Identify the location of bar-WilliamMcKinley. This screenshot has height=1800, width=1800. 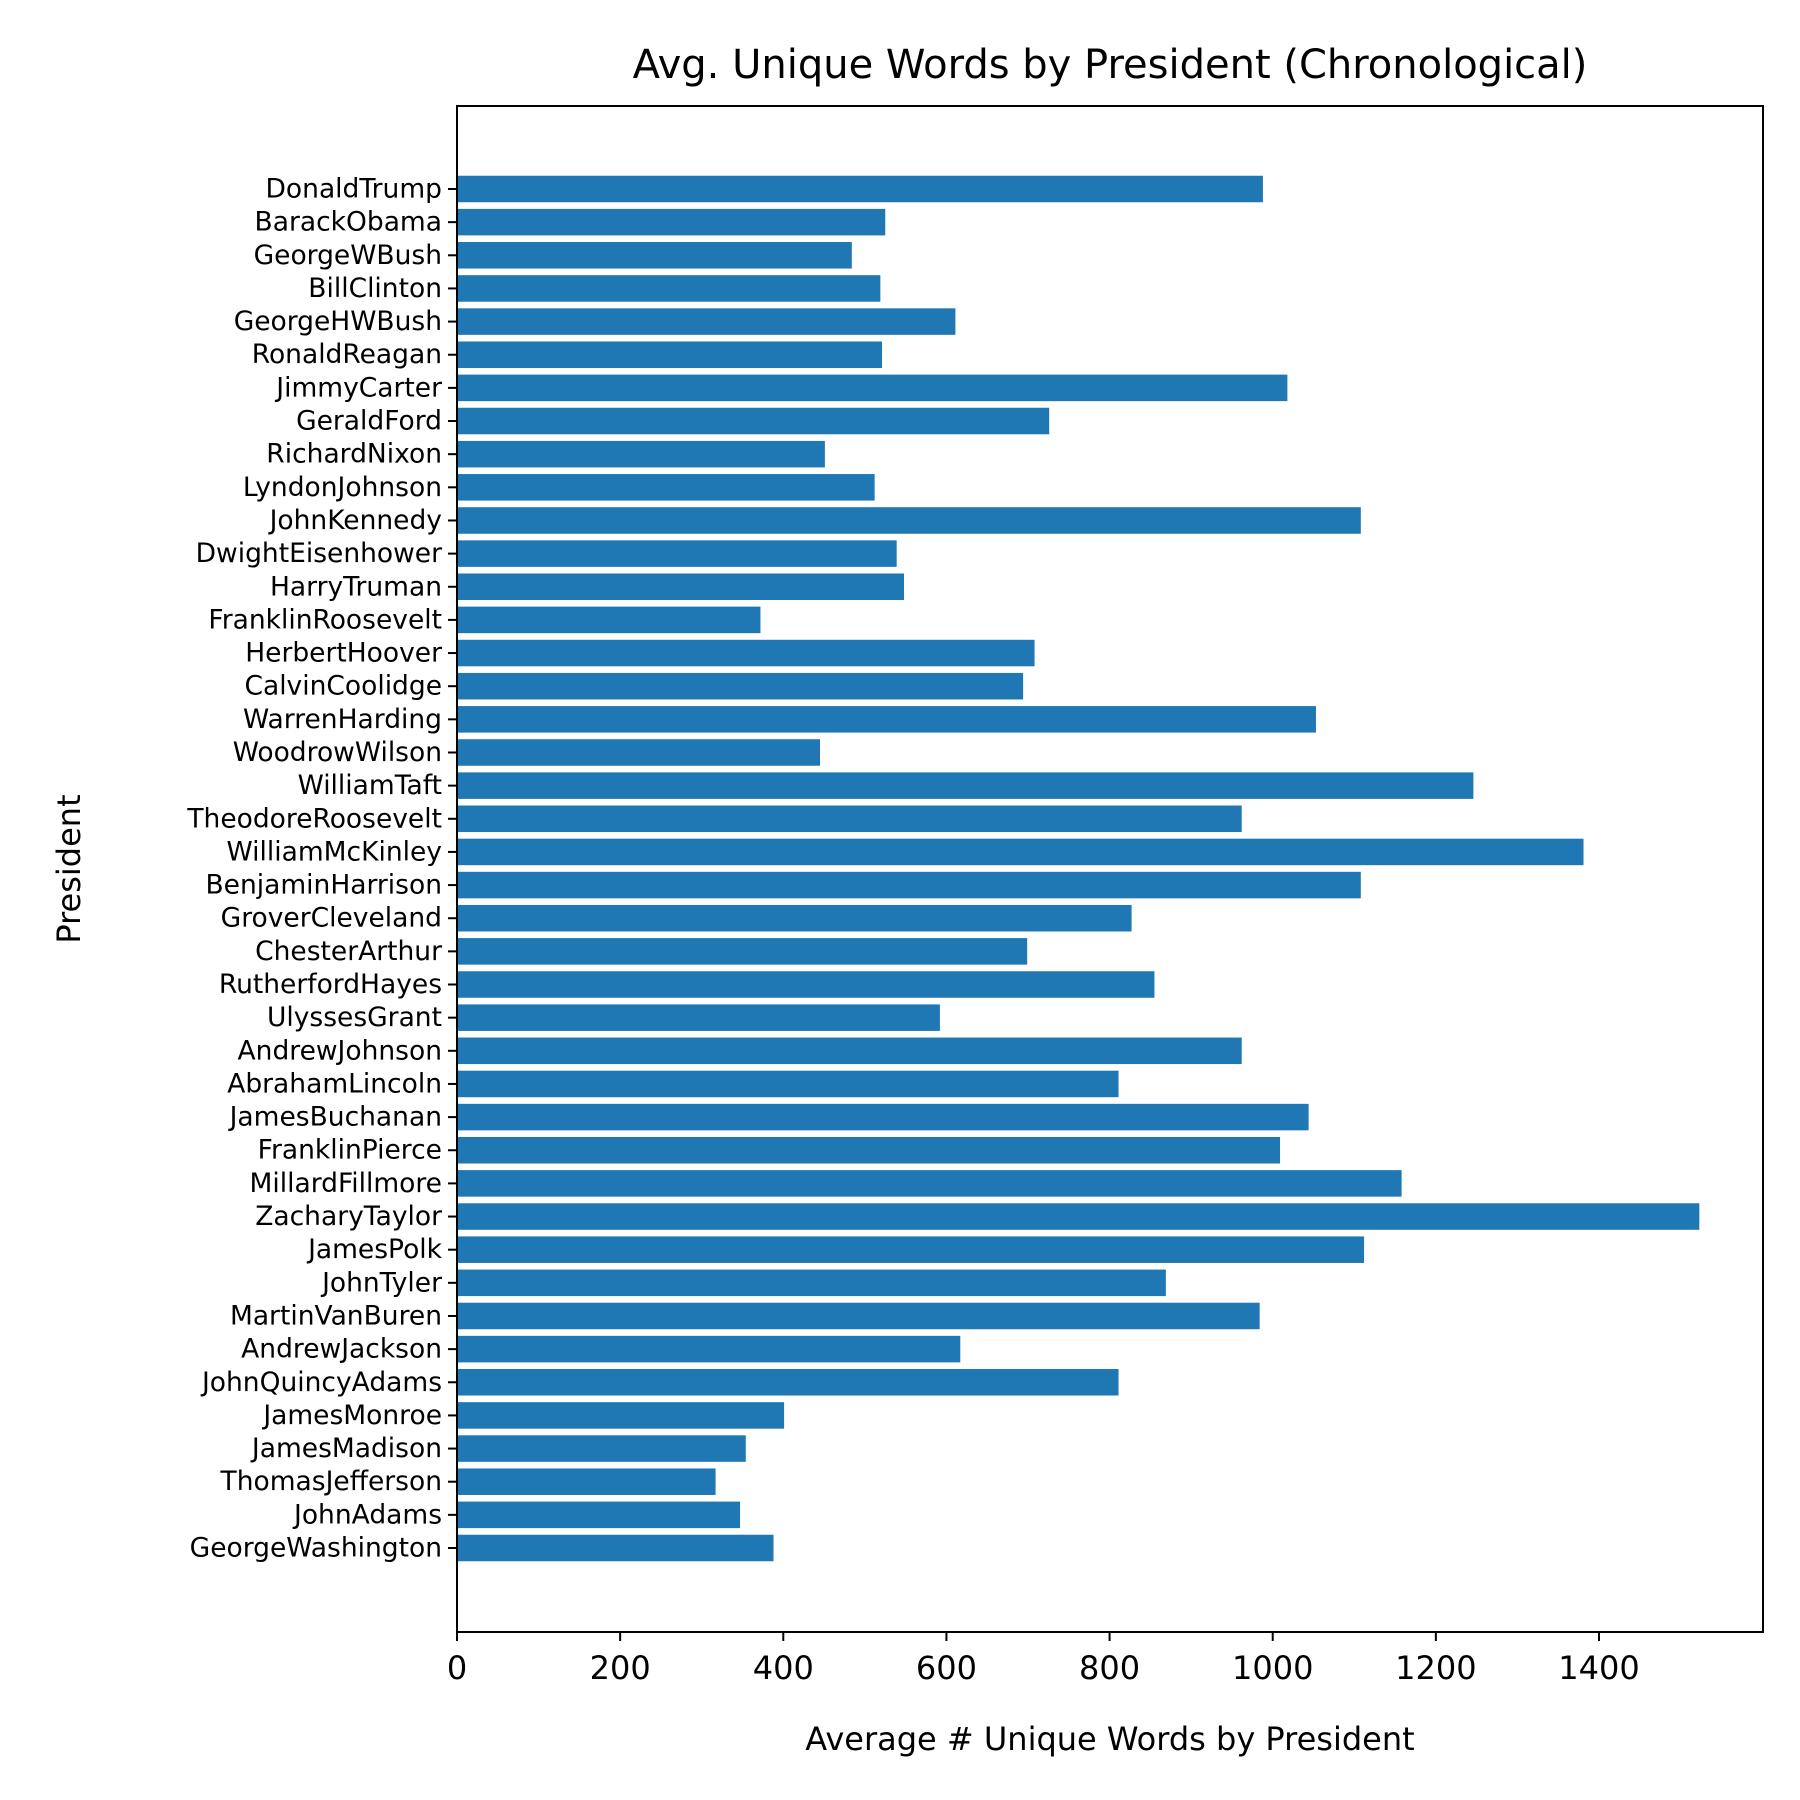
(1020, 852).